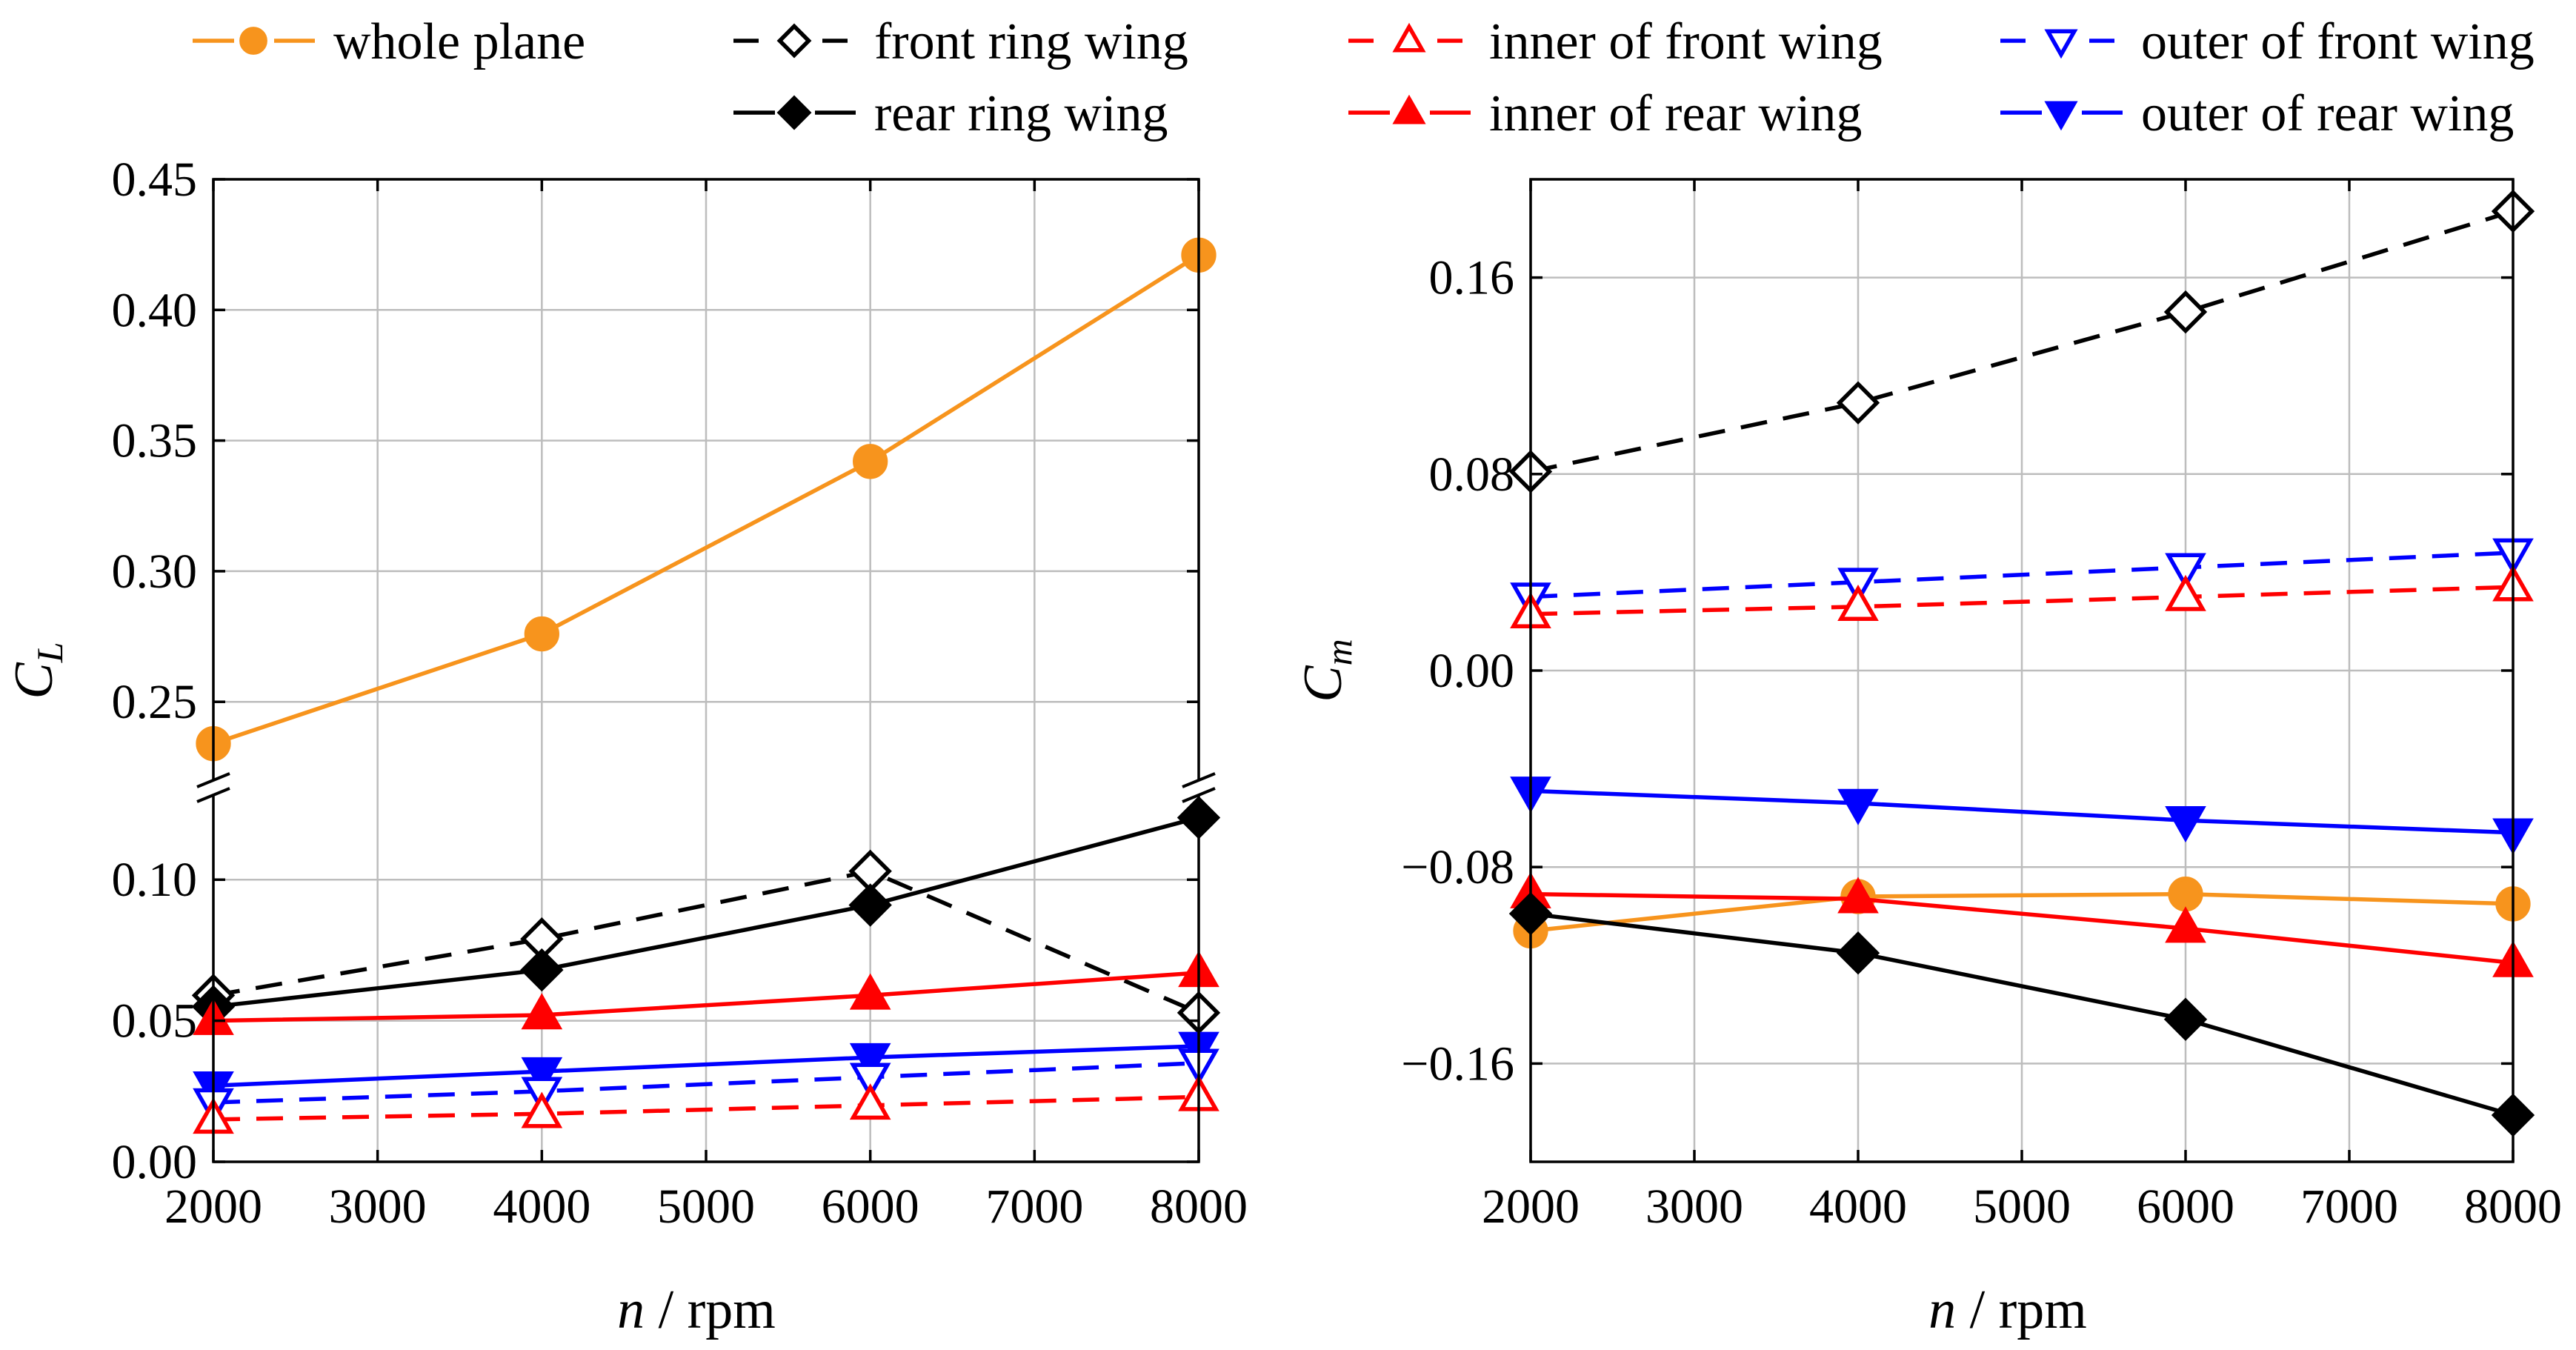  Describe the element at coordinates (155, 880) in the screenshot. I see `cl-y-tick-label: 0.10` at that location.